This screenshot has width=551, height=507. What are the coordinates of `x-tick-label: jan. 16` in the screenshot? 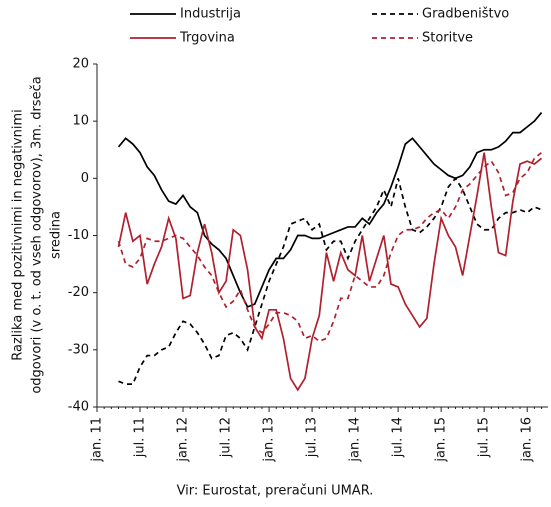 It's located at (527, 440).